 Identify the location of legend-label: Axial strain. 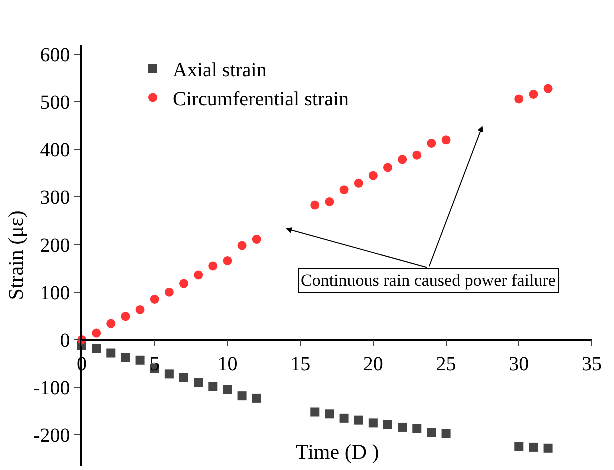
(220, 71).